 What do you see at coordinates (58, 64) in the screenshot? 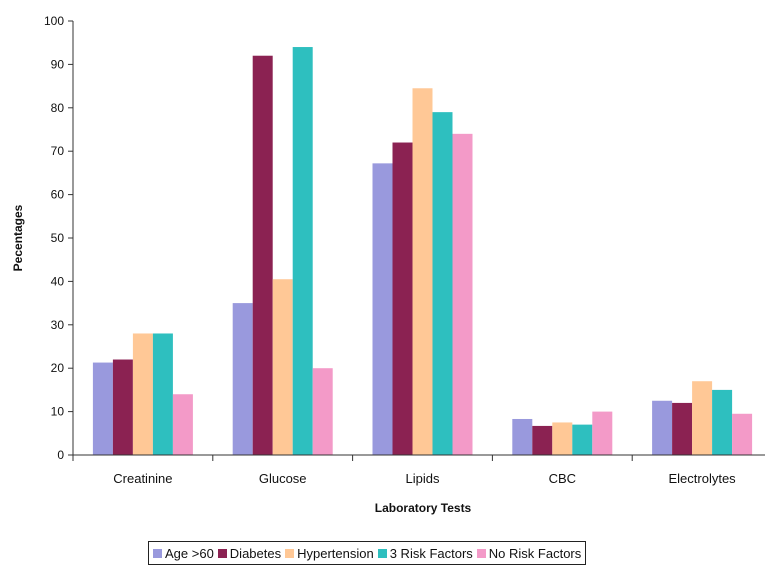
I see `y-tick-label: 90` at bounding box center [58, 64].